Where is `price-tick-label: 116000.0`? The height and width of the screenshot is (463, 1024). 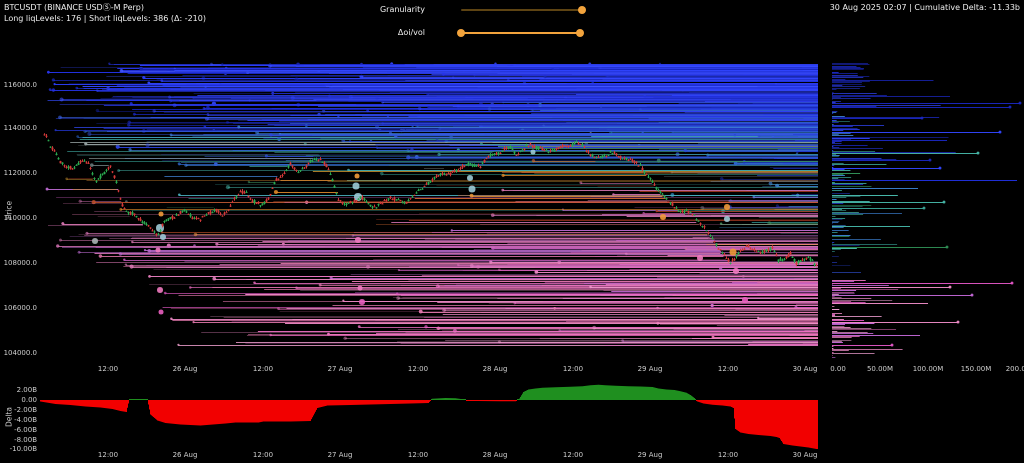 price-tick-label: 116000.0 is located at coordinates (20, 85).